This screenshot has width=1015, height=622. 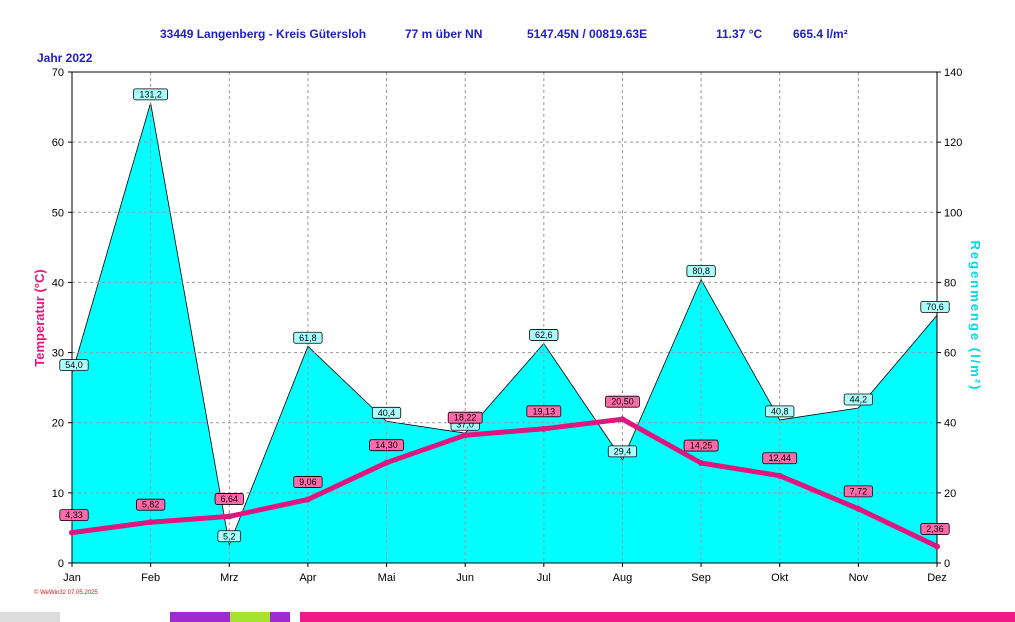 What do you see at coordinates (229, 578) in the screenshot?
I see `x-tick-label: Mrz` at bounding box center [229, 578].